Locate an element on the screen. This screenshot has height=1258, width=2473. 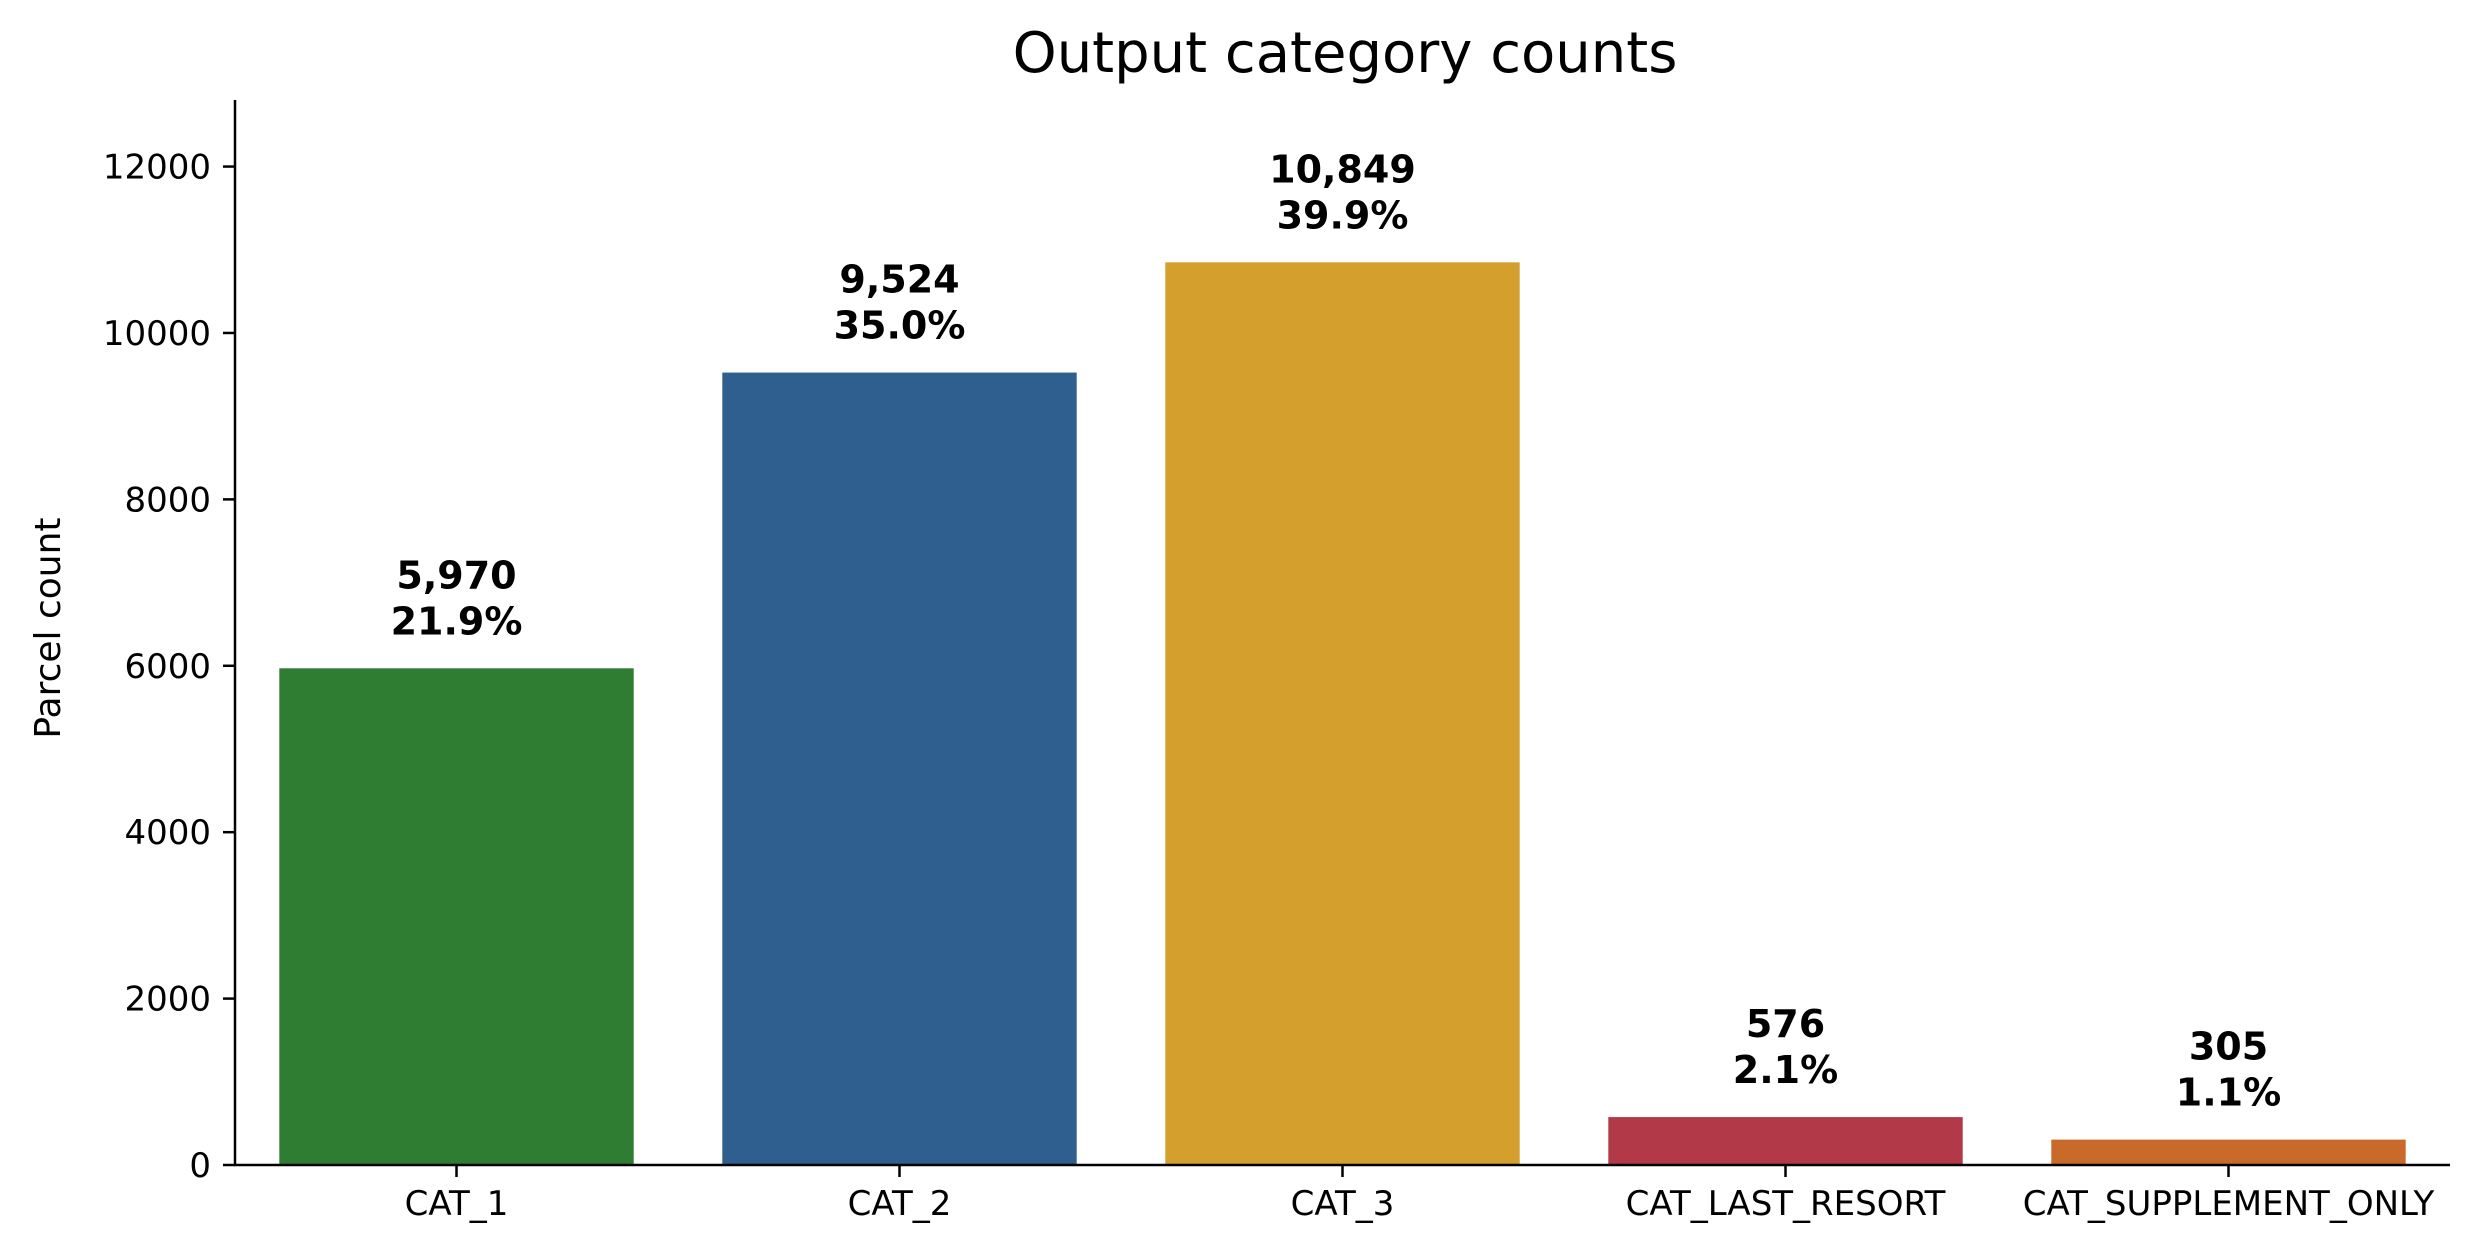
y-tick-label: 8000 is located at coordinates (167, 500).